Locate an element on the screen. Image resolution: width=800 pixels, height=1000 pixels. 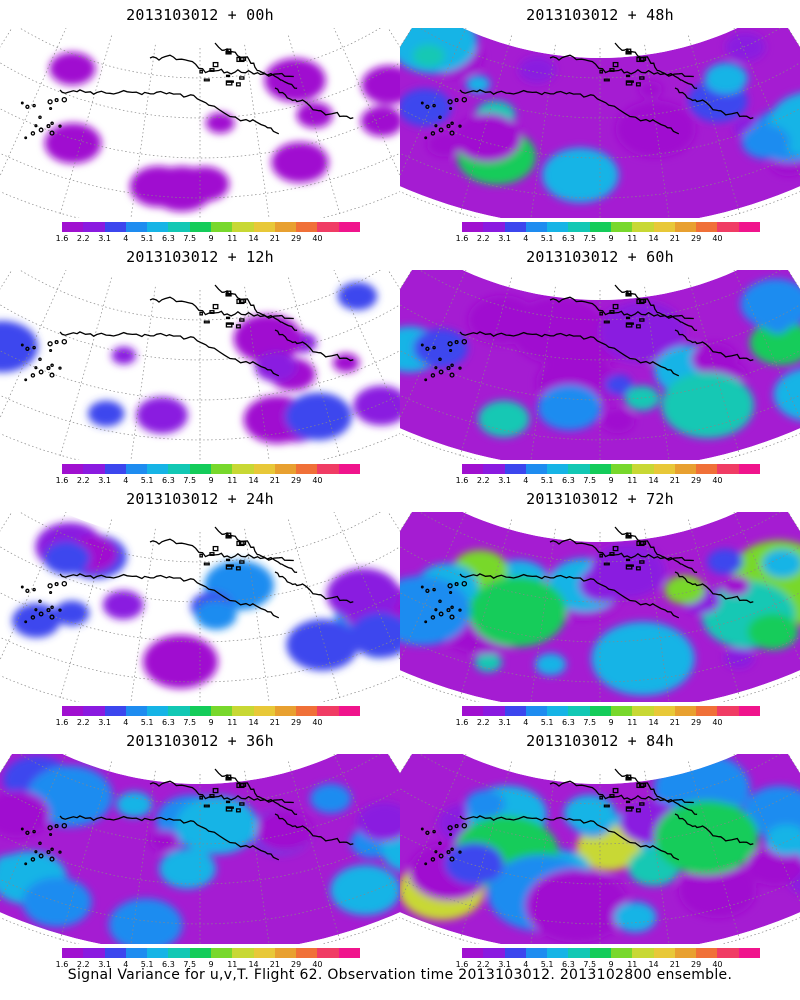
colorbar-tick-label: 4 is located at coordinates (126, 238).